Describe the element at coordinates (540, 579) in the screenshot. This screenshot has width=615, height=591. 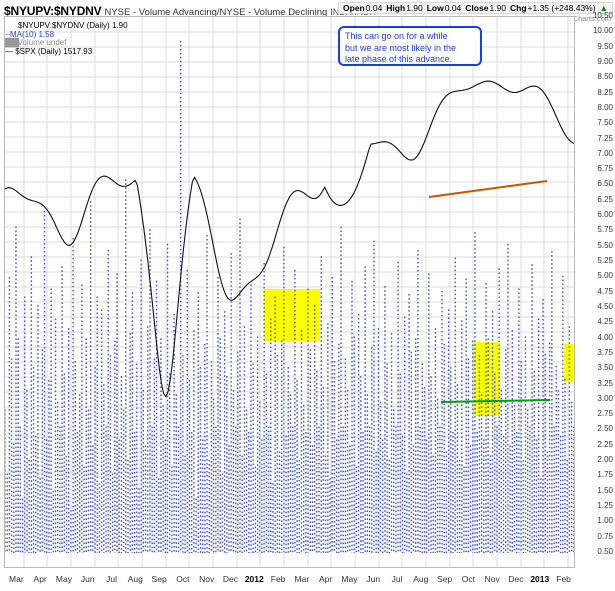
I see `date-tick-year: 2013` at that location.